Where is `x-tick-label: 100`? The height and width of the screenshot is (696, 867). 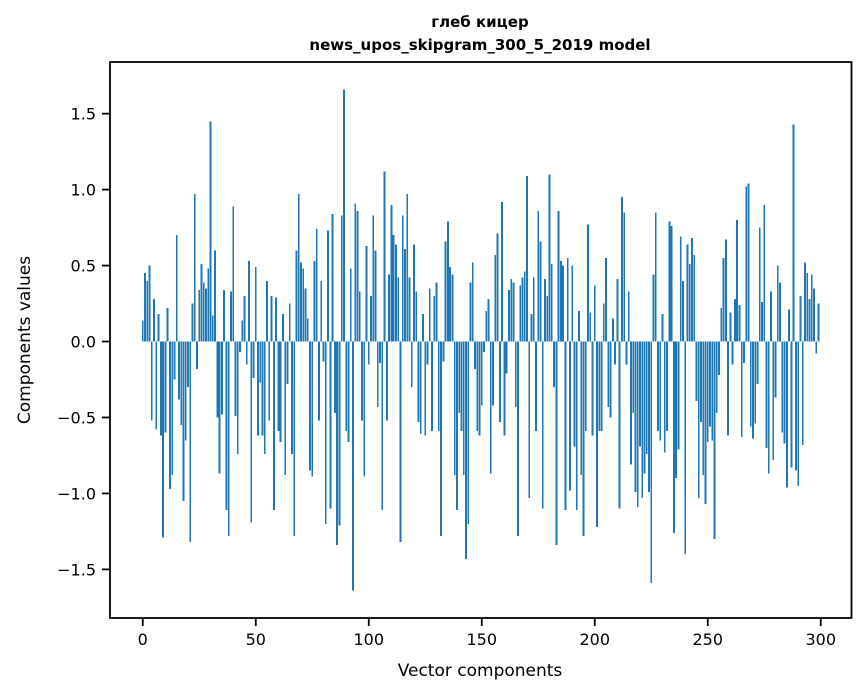
x-tick-label: 100 is located at coordinates (368, 639).